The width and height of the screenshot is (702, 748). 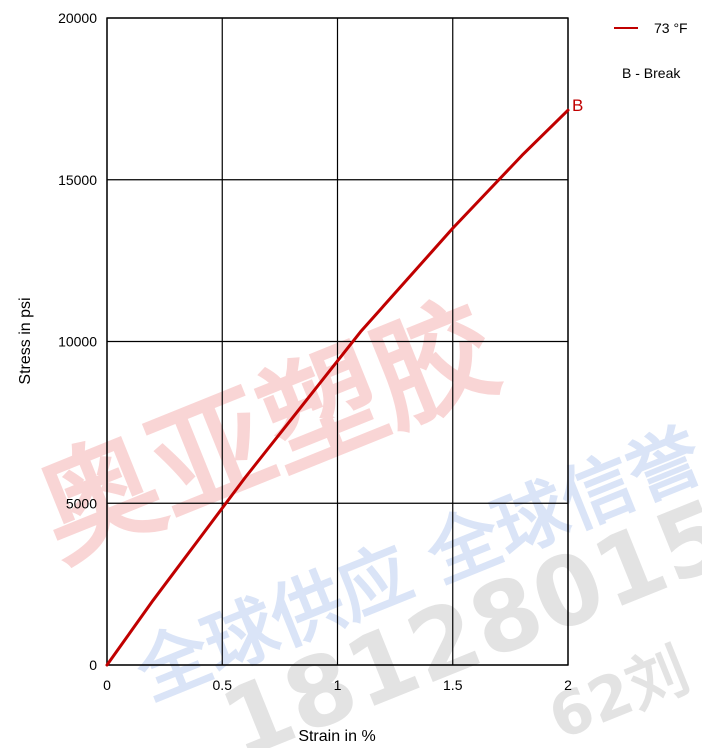 What do you see at coordinates (77, 342) in the screenshot?
I see `y-tick-label: 10000` at bounding box center [77, 342].